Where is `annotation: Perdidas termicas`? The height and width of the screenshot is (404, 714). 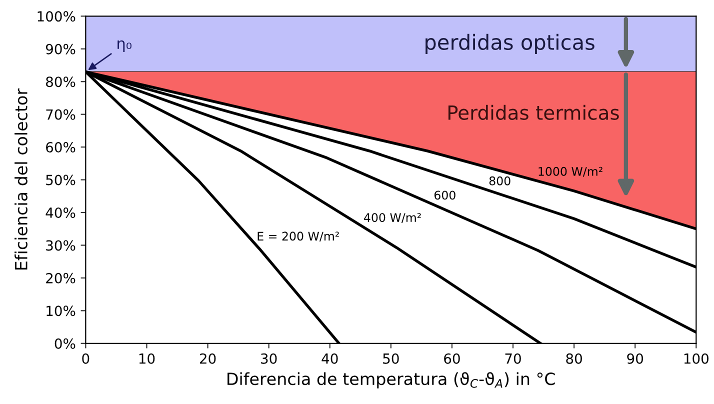 annotation: Perdidas termicas is located at coordinates (533, 112).